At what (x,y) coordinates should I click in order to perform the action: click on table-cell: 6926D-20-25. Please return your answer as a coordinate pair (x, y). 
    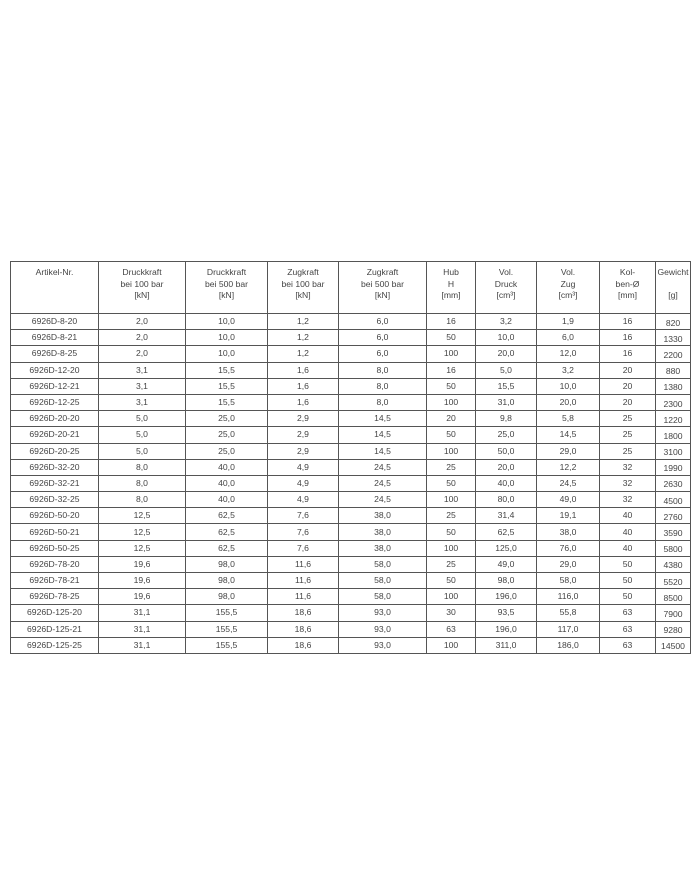
    Looking at the image, I should click on (54, 451).